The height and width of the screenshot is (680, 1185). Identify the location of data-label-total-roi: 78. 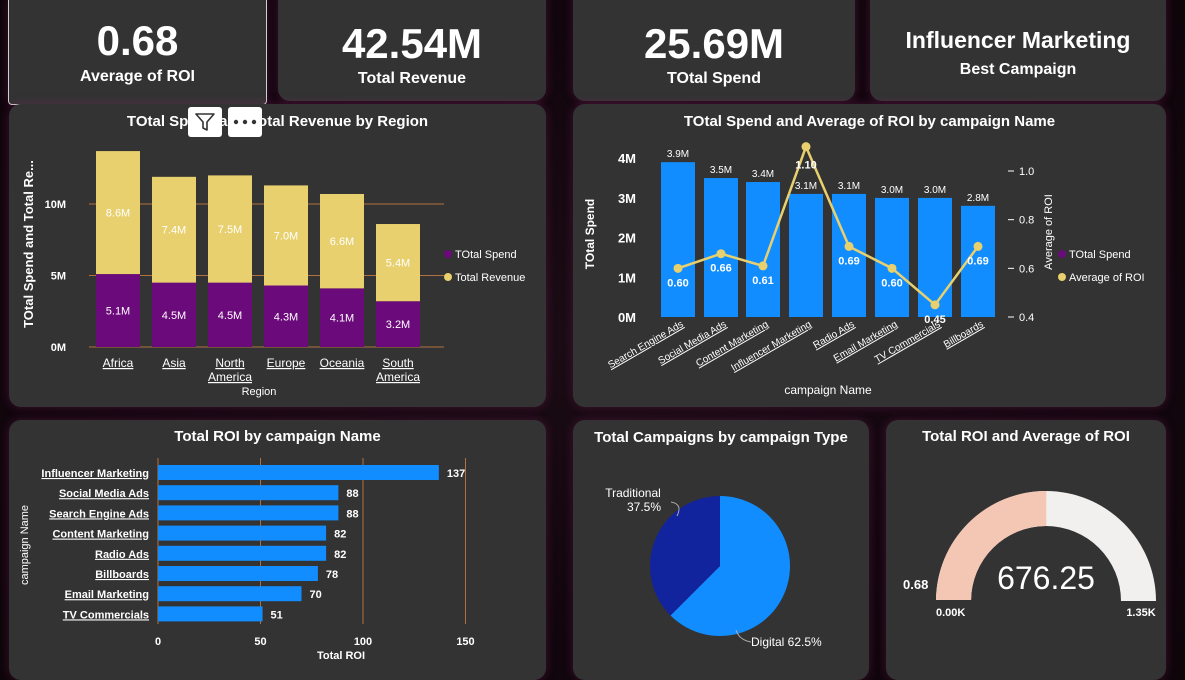
(332, 575).